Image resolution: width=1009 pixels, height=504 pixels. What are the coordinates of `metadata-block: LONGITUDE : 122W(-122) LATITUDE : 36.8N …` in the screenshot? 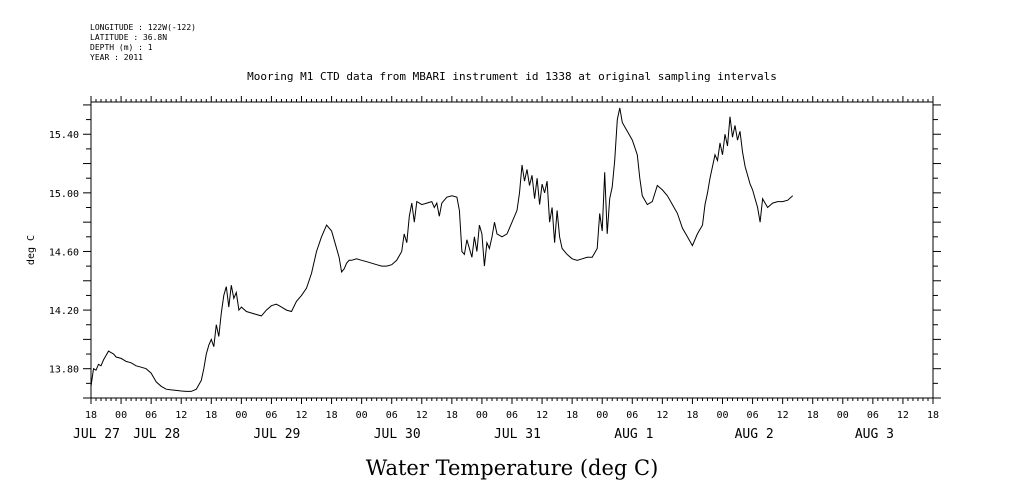 It's located at (143, 42).